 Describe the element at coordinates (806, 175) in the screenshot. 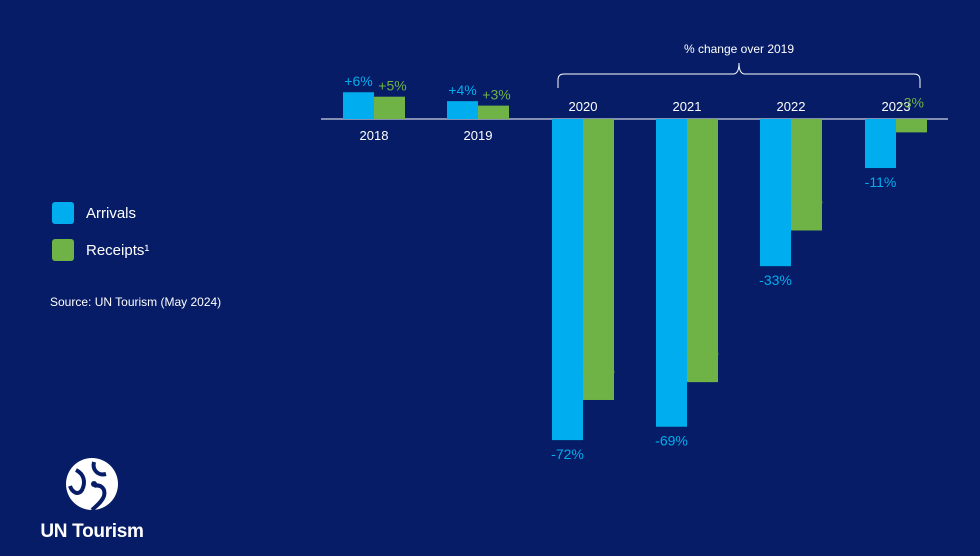

I see `bar-receipts-2022` at that location.